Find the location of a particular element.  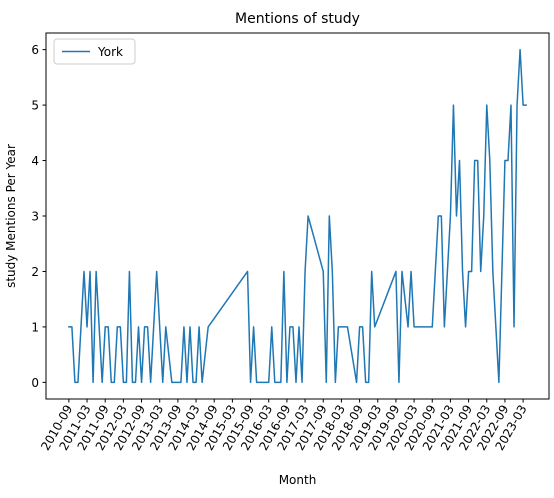

chart-title: Mentions of study is located at coordinates (297, 19).